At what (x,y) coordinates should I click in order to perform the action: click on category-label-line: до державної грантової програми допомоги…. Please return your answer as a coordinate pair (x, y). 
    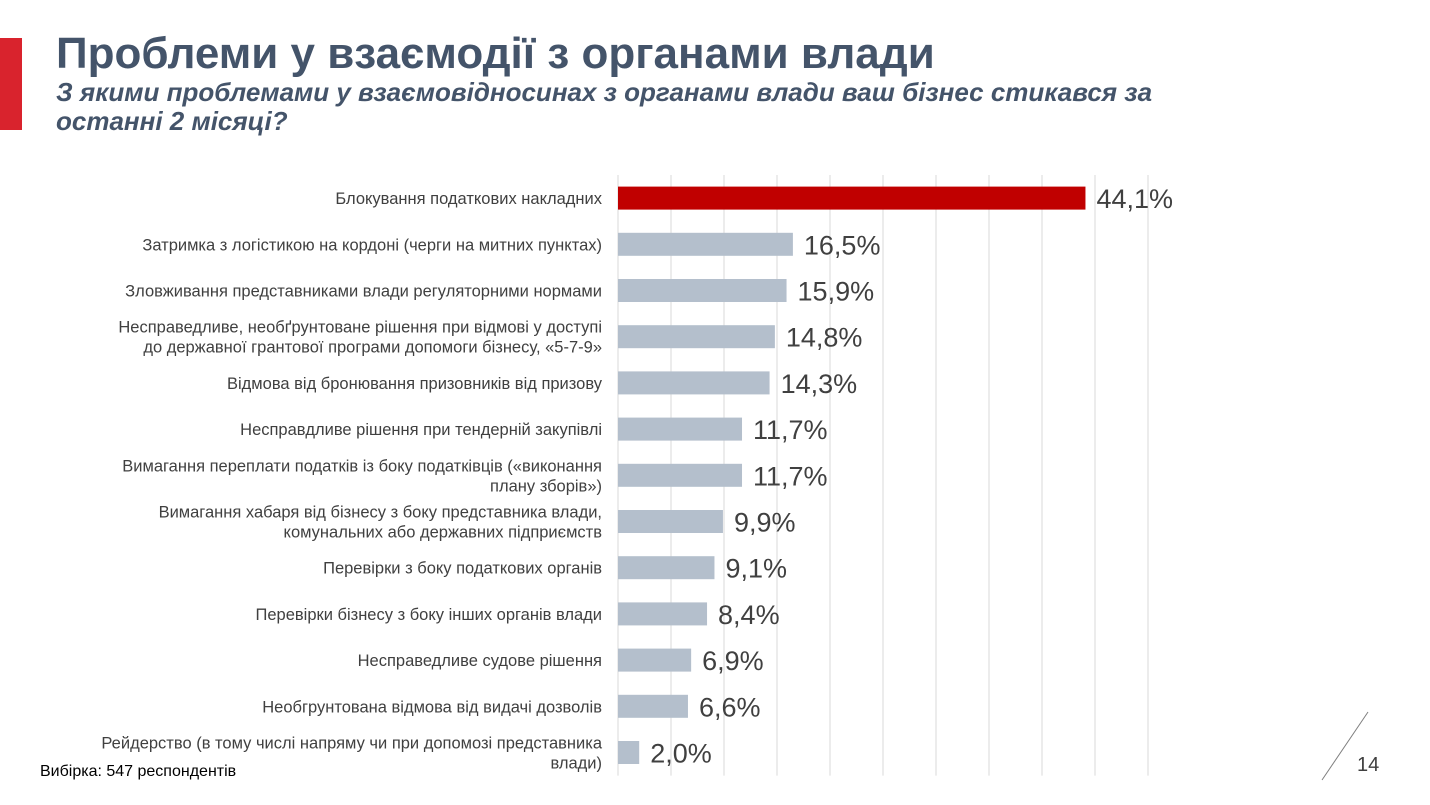
    Looking at the image, I should click on (372, 348).